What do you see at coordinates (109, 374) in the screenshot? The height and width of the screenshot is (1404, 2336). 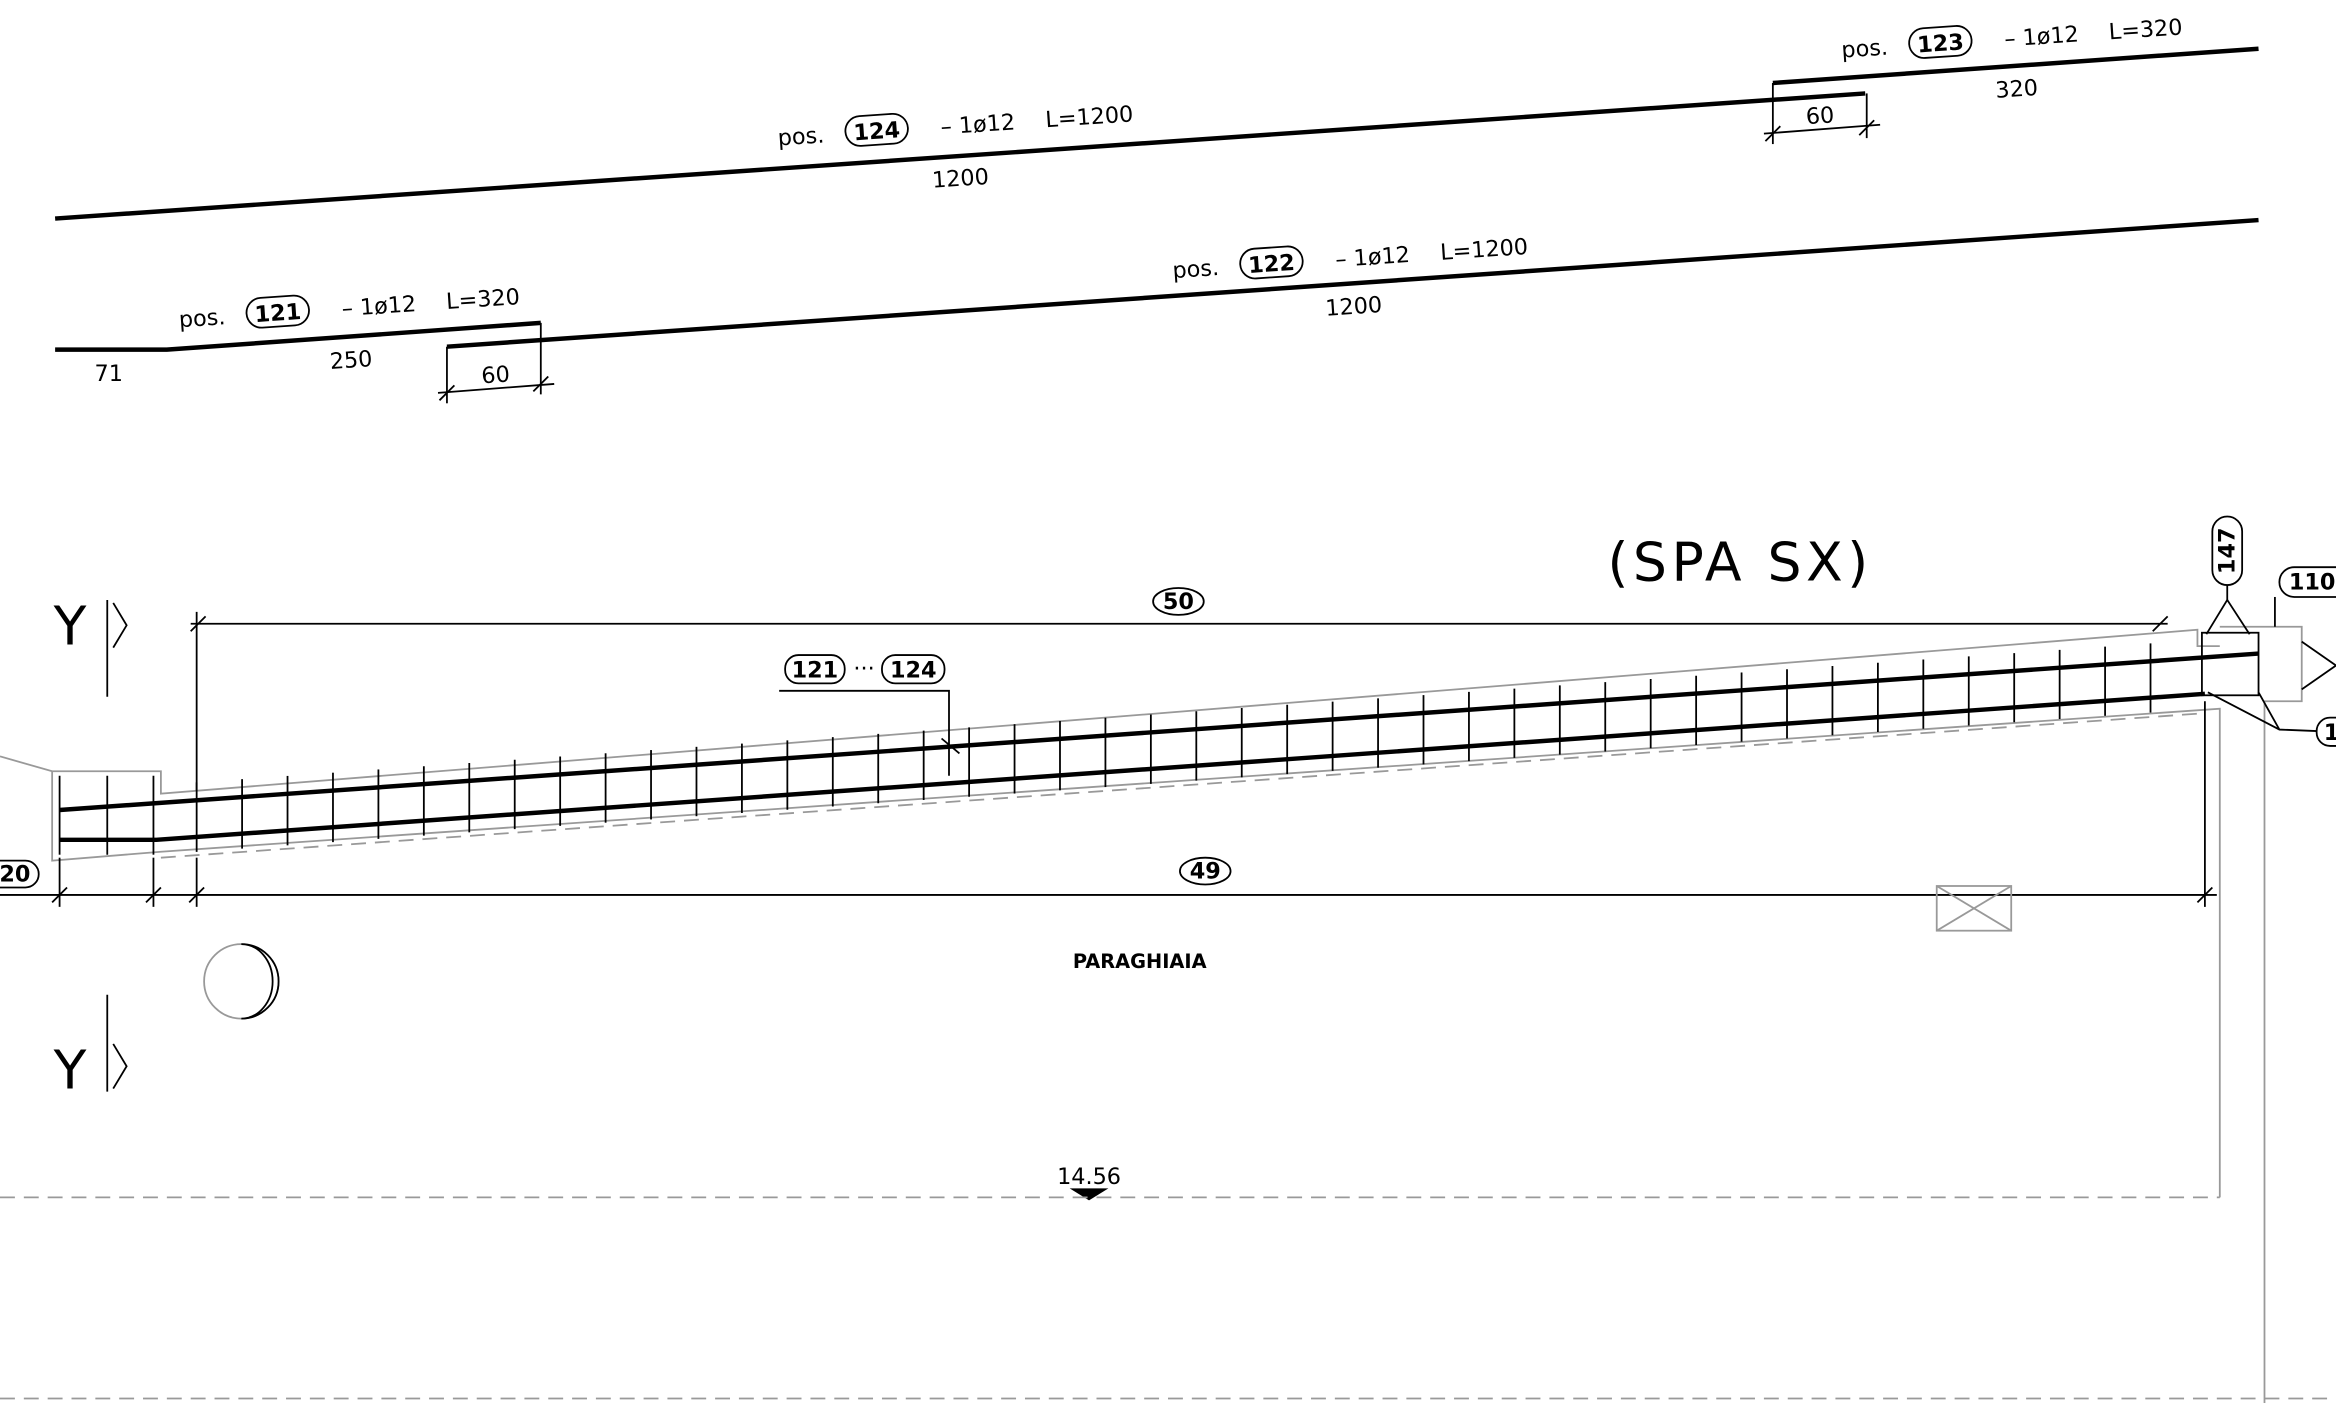 I see `hook-dim: 71` at bounding box center [109, 374].